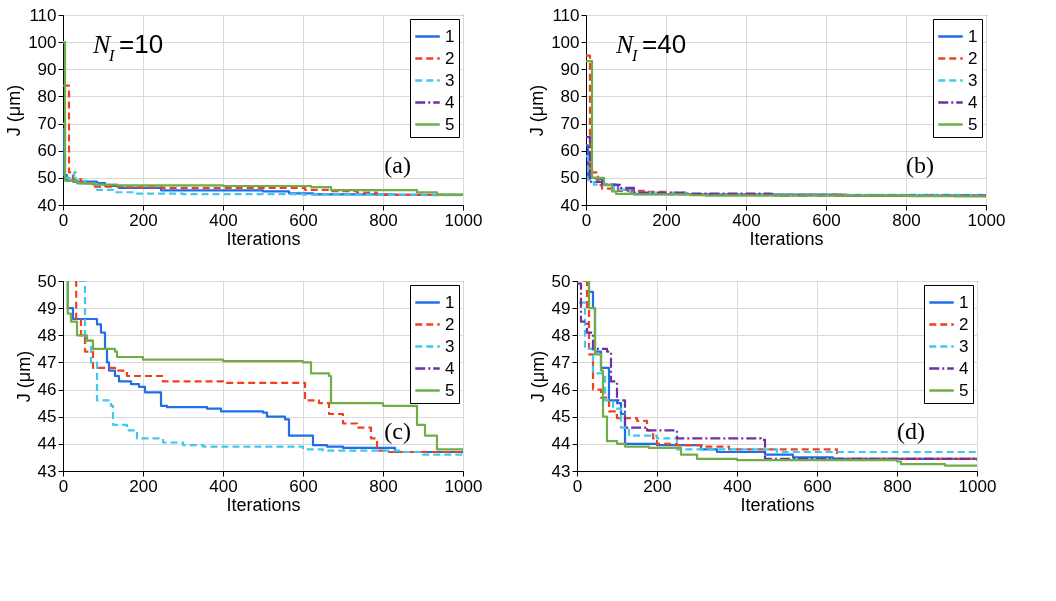 The width and height of the screenshot is (1056, 601). What do you see at coordinates (920, 165) in the screenshot?
I see `annotation: (b)` at bounding box center [920, 165].